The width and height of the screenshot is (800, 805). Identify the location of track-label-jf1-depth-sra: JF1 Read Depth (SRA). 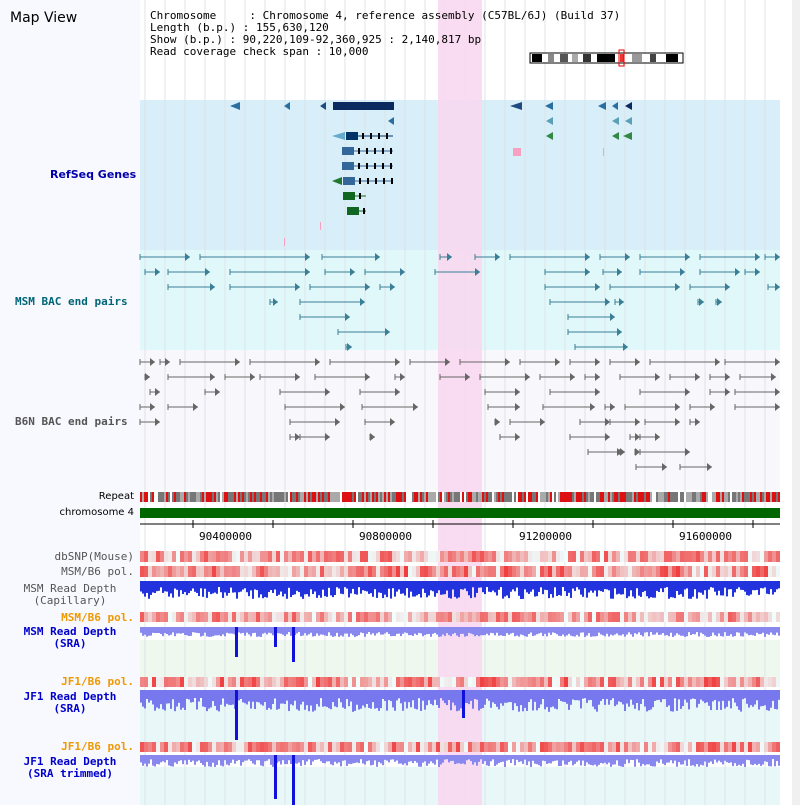
(70, 703).